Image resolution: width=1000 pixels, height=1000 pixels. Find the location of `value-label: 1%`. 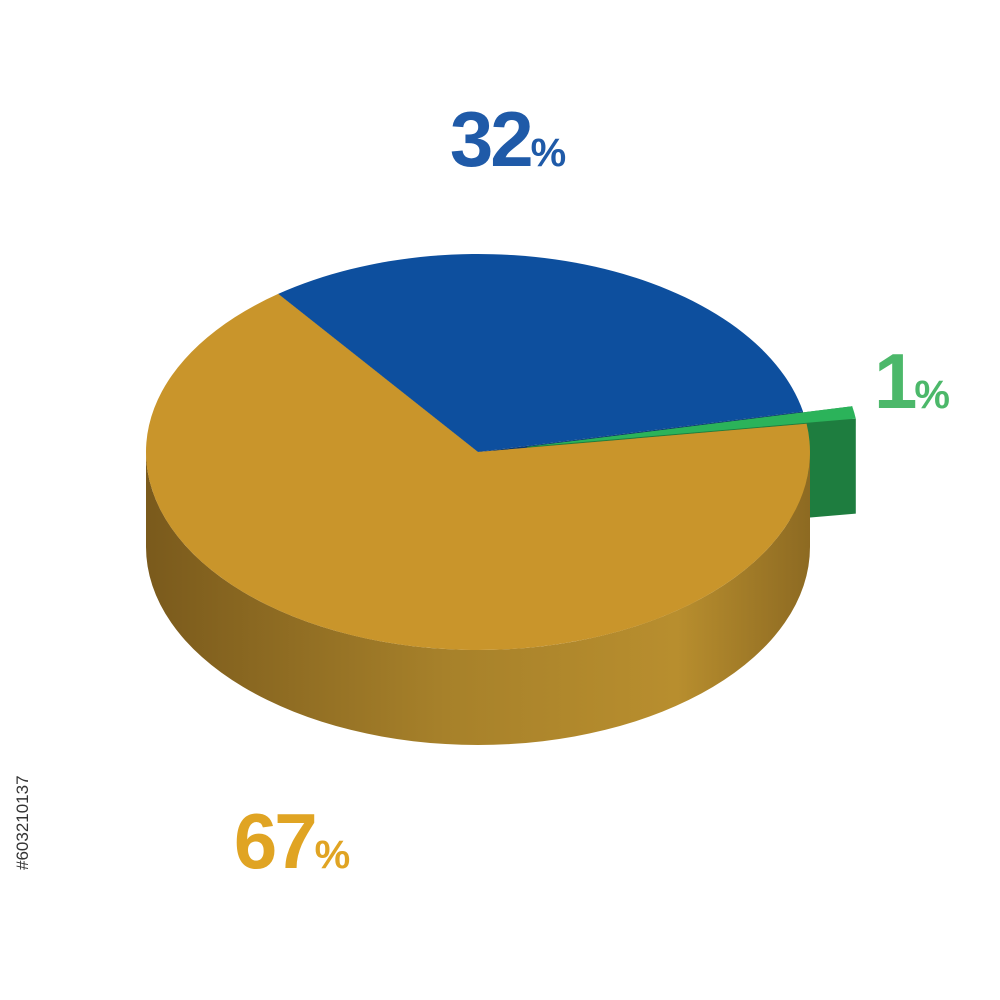

value-label: 1% is located at coordinates (912, 381).